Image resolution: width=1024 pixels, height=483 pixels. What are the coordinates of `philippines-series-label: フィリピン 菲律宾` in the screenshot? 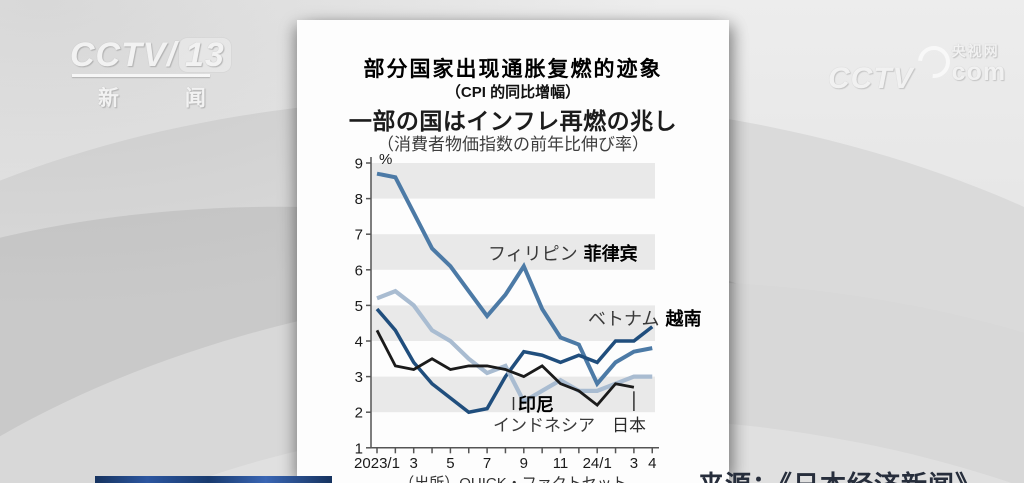 It's located at (563, 253).